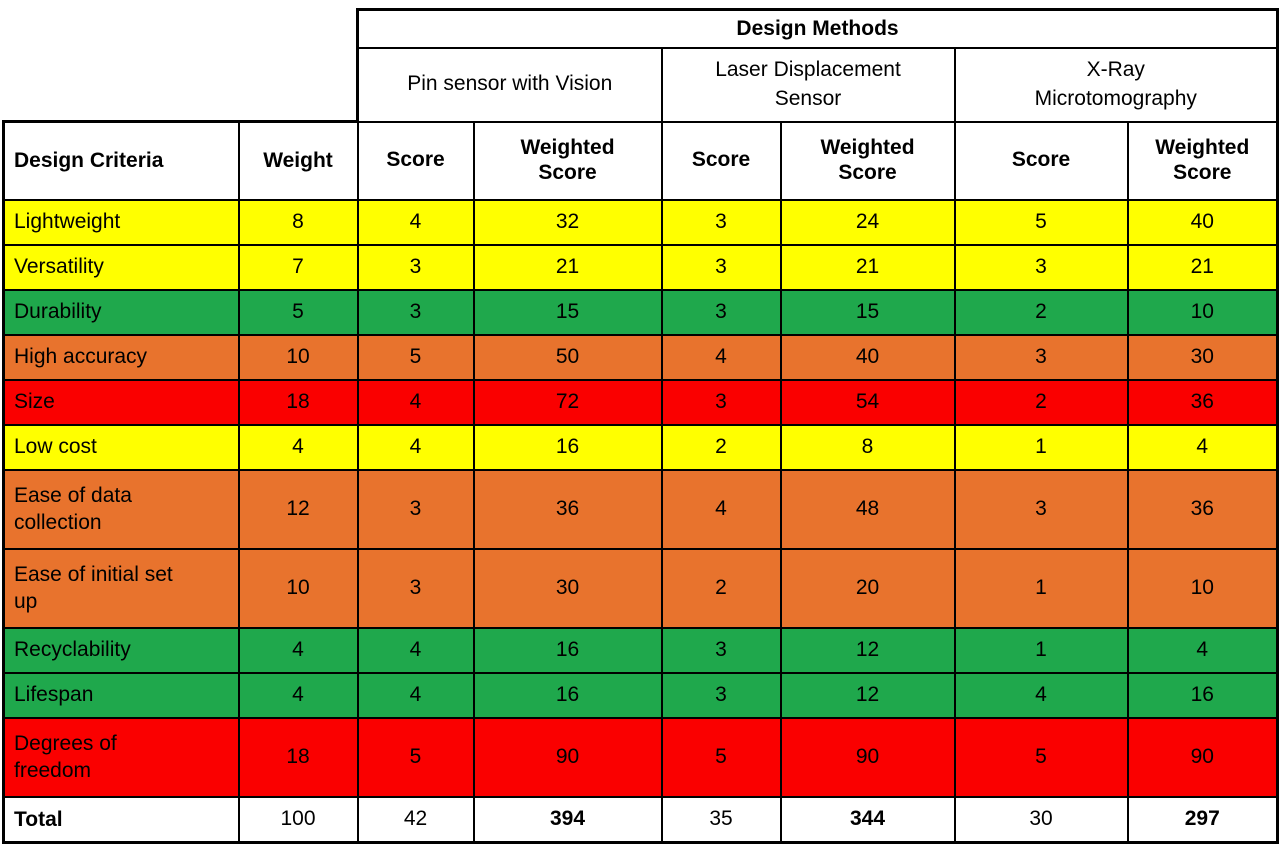  Describe the element at coordinates (808, 84) in the screenshot. I see `method-group-laser-displacement: Laser Displacement Sensor` at that location.